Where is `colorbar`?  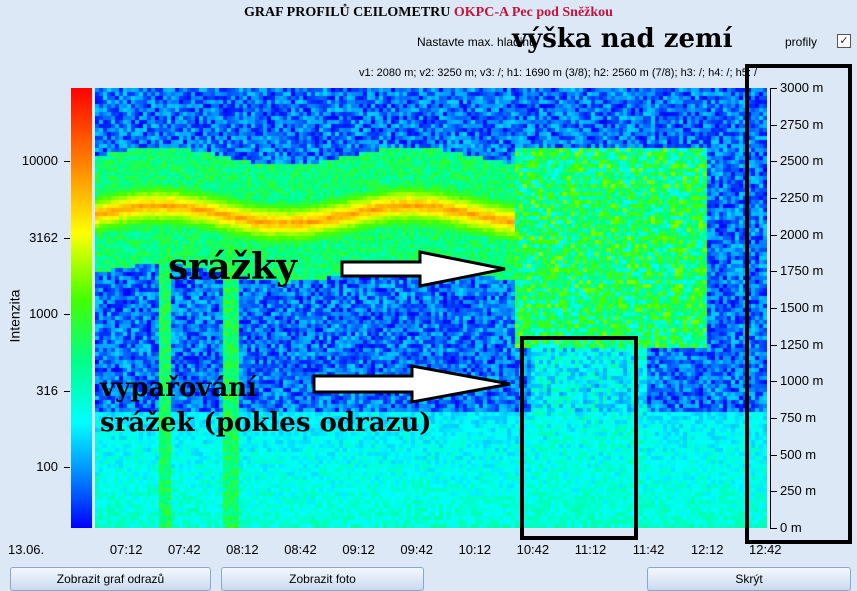 colorbar is located at coordinates (81, 308).